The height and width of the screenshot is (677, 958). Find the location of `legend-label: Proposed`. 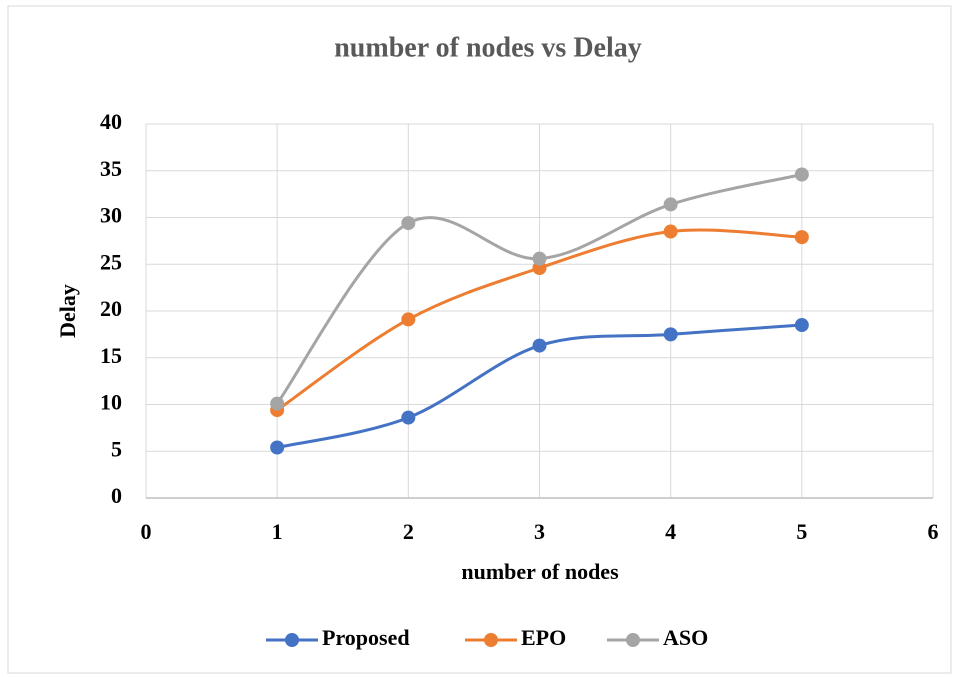

legend-label: Proposed is located at coordinates (366, 637).